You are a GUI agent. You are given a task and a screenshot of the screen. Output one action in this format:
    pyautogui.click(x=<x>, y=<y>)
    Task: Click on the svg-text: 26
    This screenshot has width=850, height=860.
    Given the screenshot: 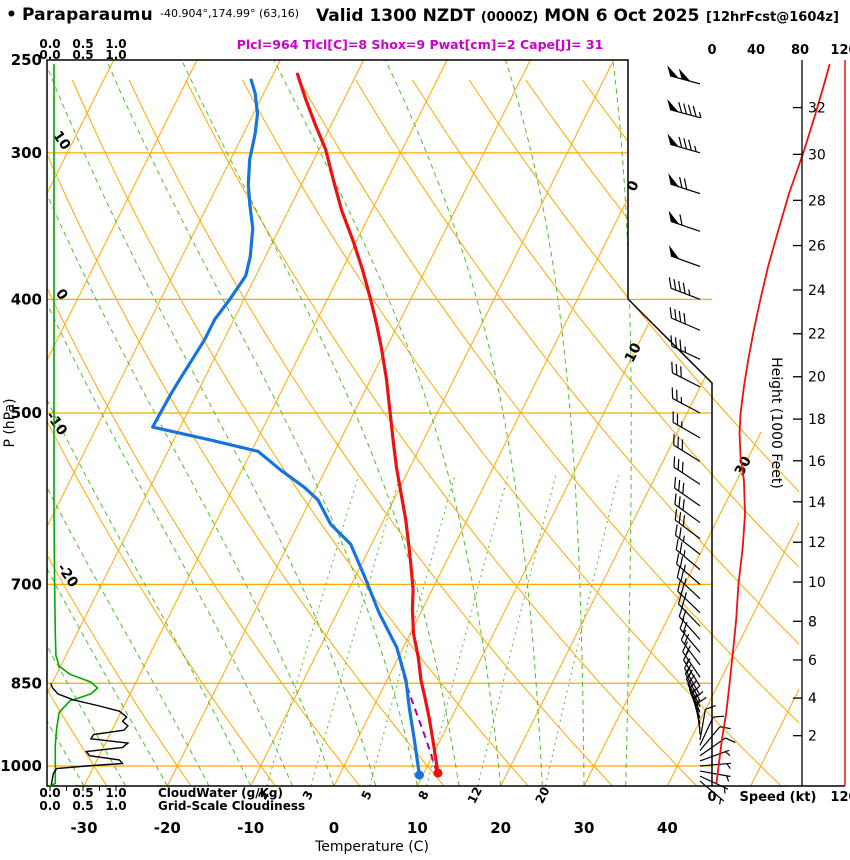 What is the action you would take?
    pyautogui.click(x=817, y=247)
    